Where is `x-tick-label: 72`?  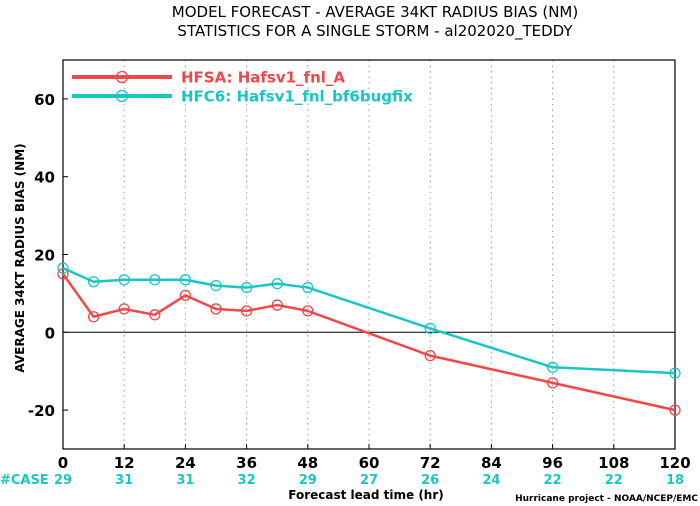
x-tick-label: 72 is located at coordinates (430, 463).